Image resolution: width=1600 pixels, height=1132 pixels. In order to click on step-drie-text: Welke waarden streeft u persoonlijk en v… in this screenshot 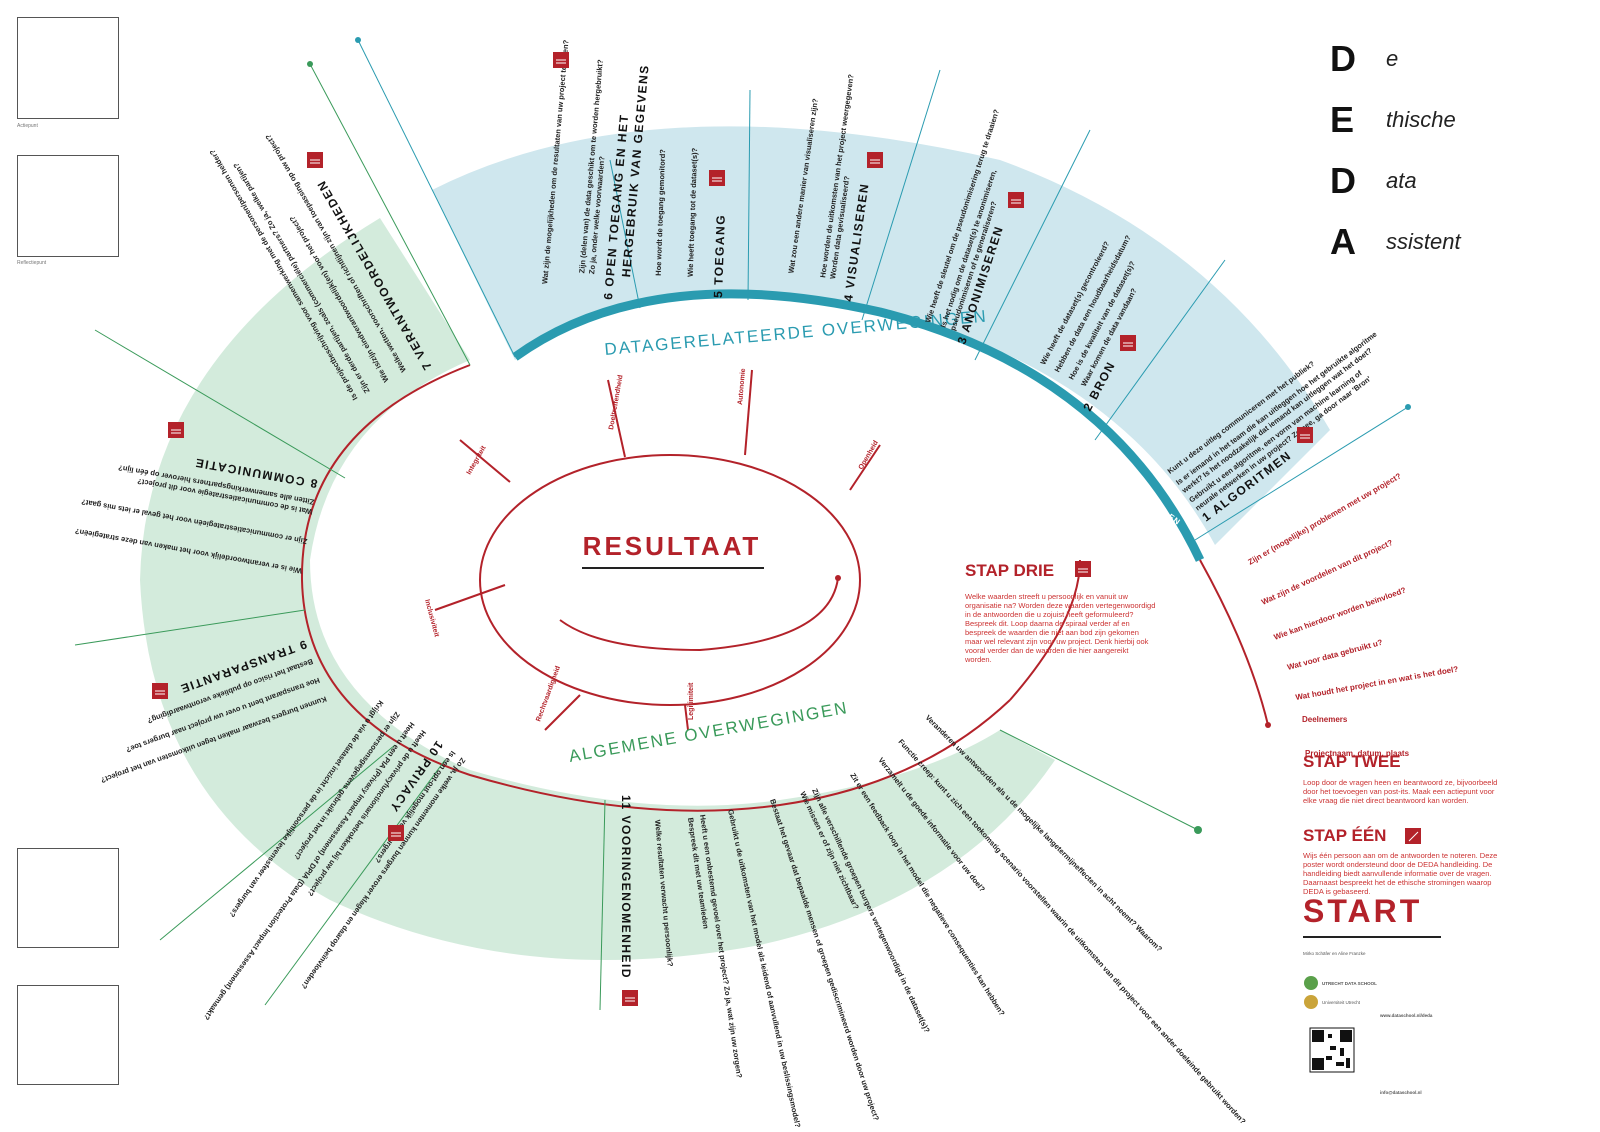, I will do `click(1060, 628)`.